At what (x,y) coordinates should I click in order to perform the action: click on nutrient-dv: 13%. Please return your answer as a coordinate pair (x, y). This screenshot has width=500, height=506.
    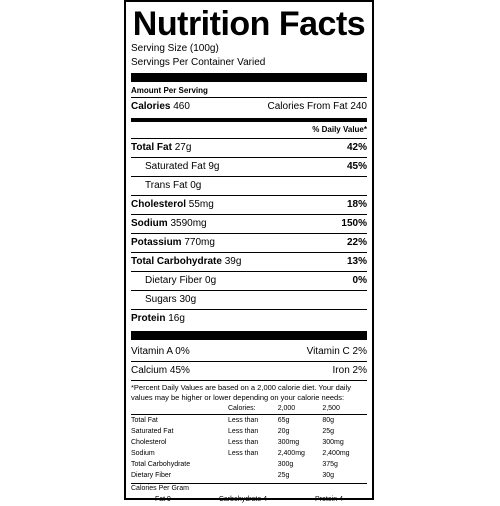
    Looking at the image, I should click on (356, 261).